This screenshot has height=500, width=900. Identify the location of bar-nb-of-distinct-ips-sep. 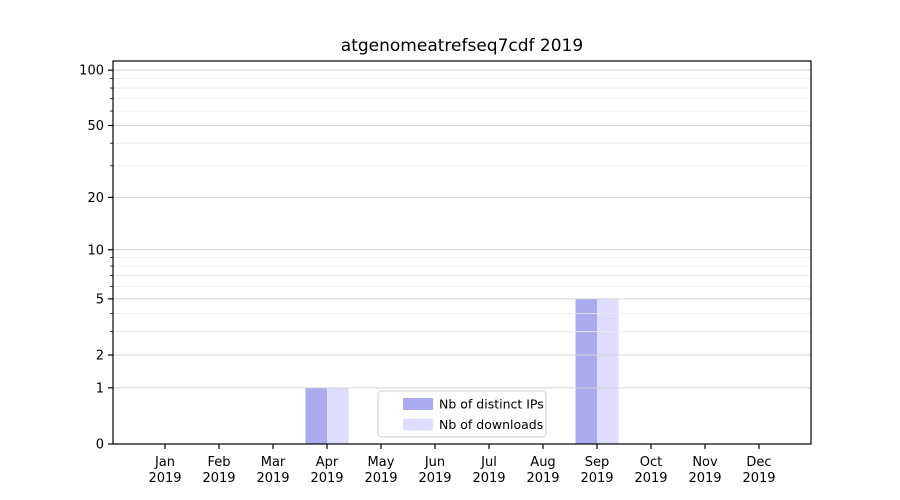
(586, 371).